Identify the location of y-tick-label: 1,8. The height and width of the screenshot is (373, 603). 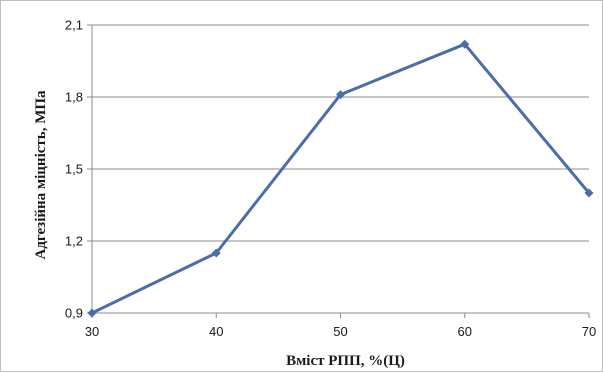
(74, 97).